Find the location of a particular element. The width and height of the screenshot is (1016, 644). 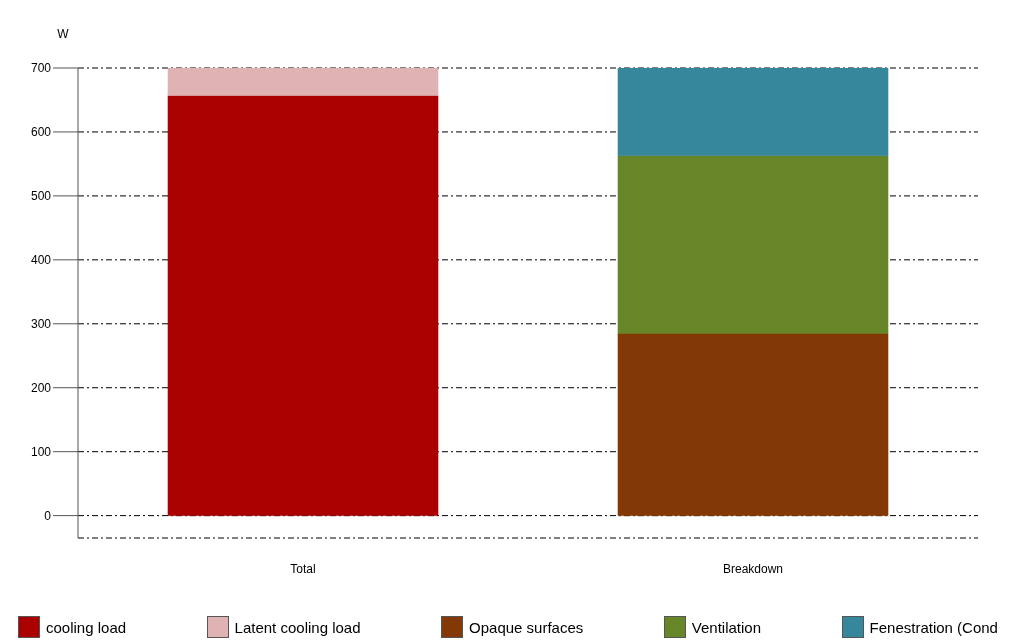

y-axis-title: W is located at coordinates (63, 34).